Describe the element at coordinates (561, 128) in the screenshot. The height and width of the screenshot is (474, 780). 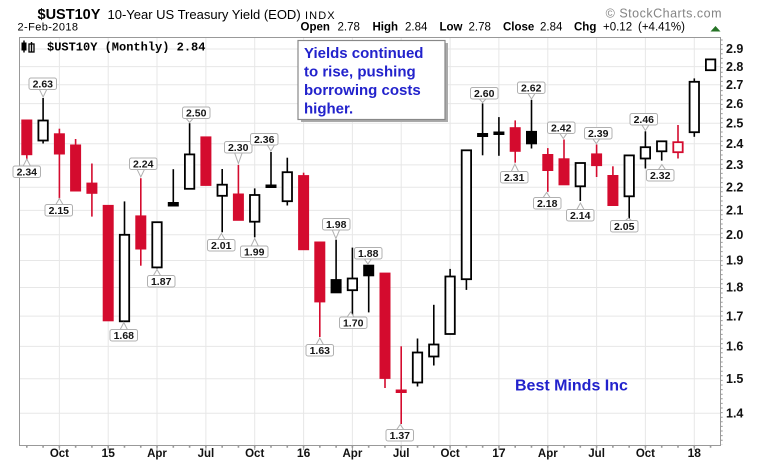
I see `svg-text: 2.42` at that location.